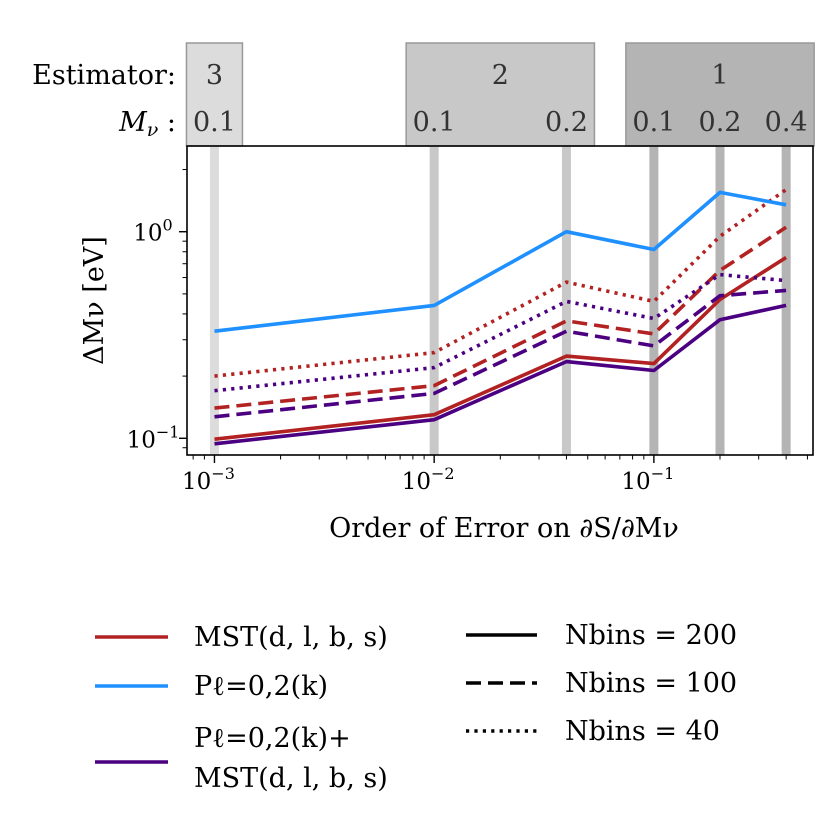 Image resolution: width=830 pixels, height=830 pixels. I want to click on estimator-header: 3 0.1 2 0.1 0.2 1 0.1 0.2 0.4 Estimator: Mν :, so click(423, 94).